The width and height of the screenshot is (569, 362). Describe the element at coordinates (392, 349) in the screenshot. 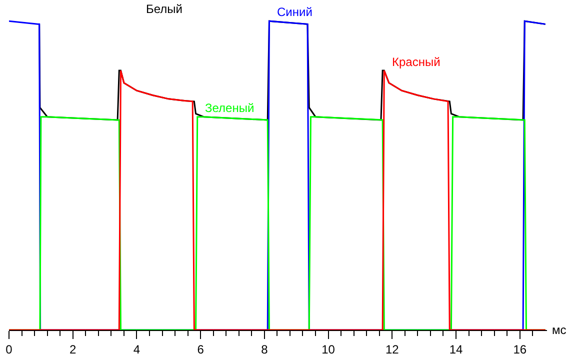

I see `x-tick-label: 12` at that location.